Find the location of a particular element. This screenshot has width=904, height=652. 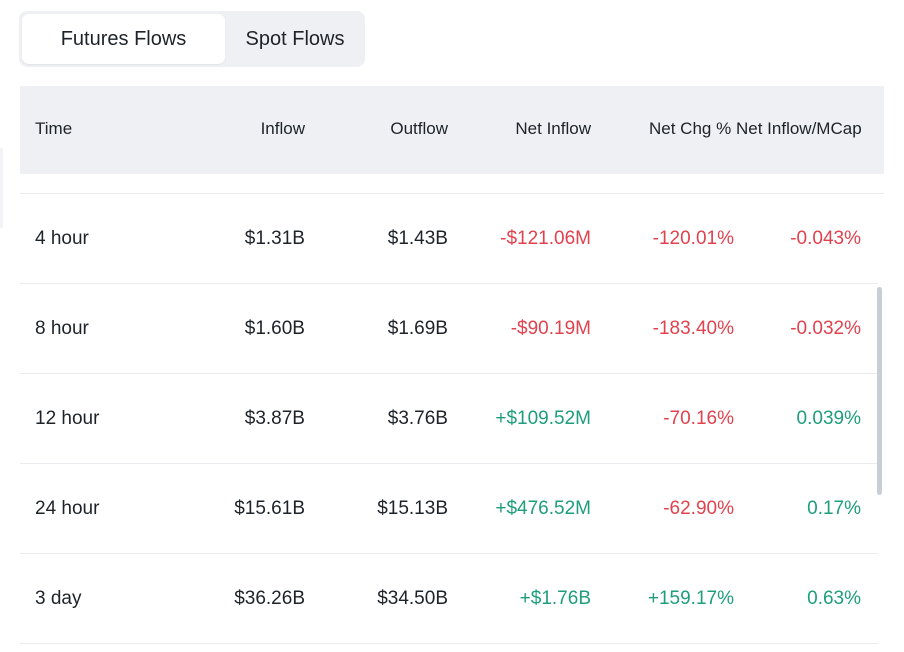

cell-net-inflow: +$476.52M is located at coordinates (543, 508).